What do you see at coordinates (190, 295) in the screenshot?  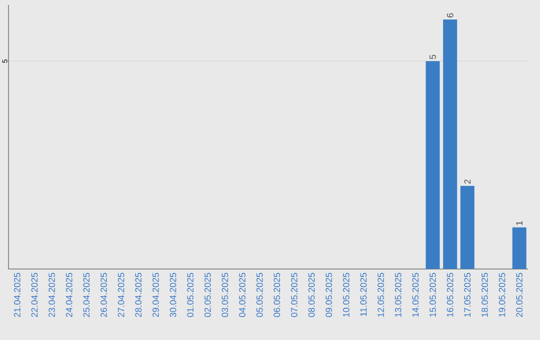 I see `x-tick-label: 01.05.2025` at bounding box center [190, 295].